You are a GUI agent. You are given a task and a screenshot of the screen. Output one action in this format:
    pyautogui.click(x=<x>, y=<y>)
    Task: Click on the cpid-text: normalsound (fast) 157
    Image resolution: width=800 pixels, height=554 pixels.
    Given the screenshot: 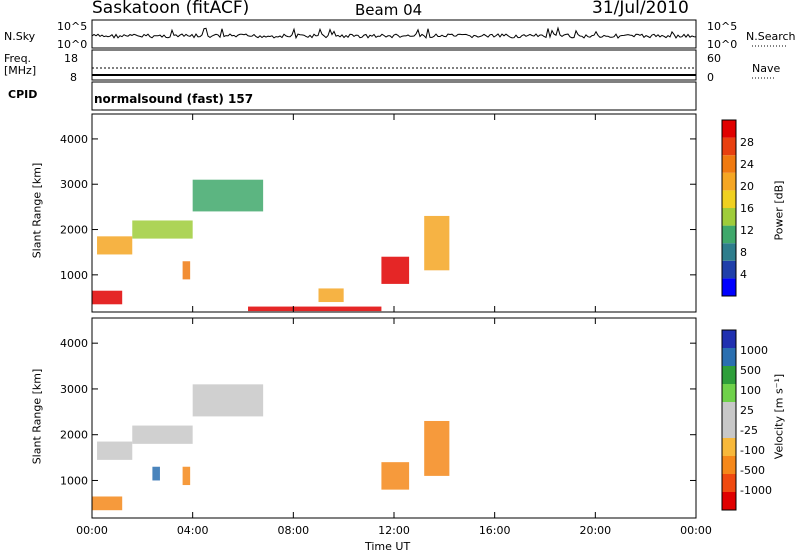 What is the action you would take?
    pyautogui.click(x=174, y=99)
    